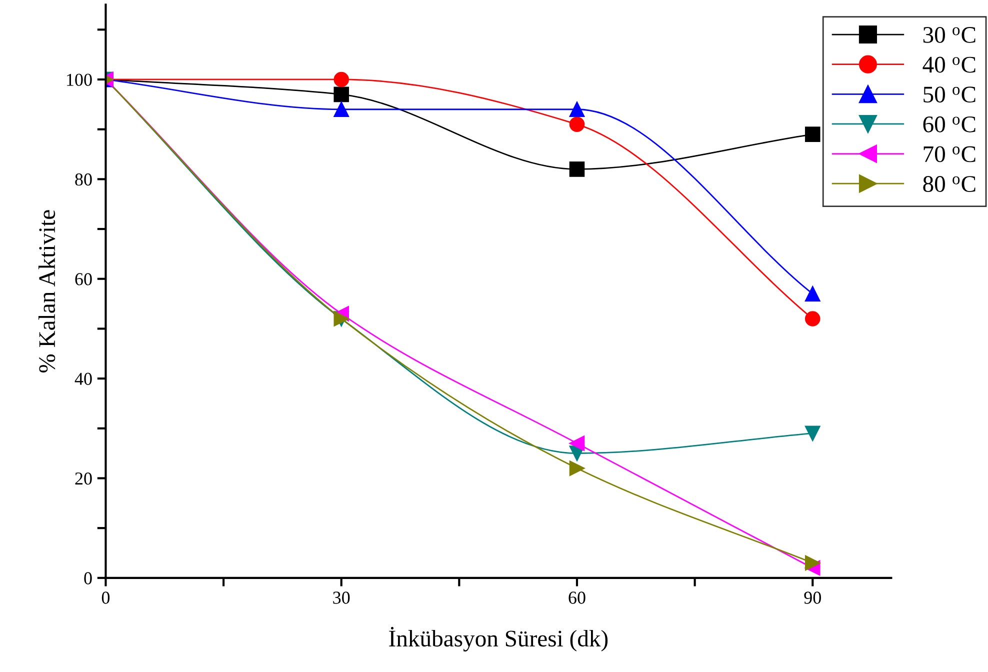 The image size is (988, 672). I want to click on x-tick-label: 0, so click(106, 598).